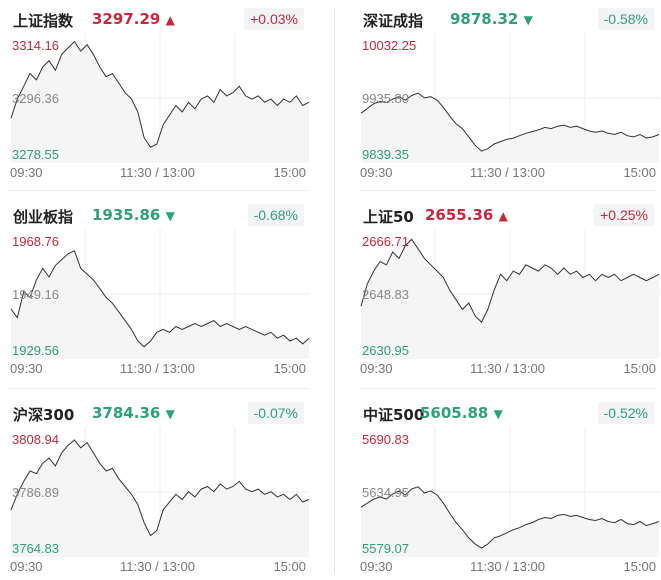  I want to click on card-header: 深证成指 9878.32 ▼ -0.58%, so click(510, 15).